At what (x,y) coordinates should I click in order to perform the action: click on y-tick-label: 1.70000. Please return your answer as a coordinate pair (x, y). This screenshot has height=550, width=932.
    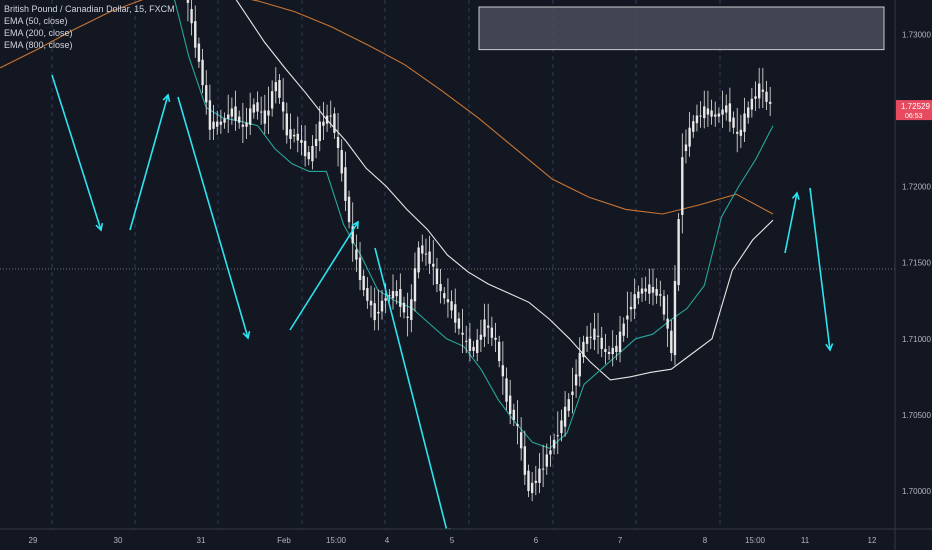
    Looking at the image, I should click on (916, 491).